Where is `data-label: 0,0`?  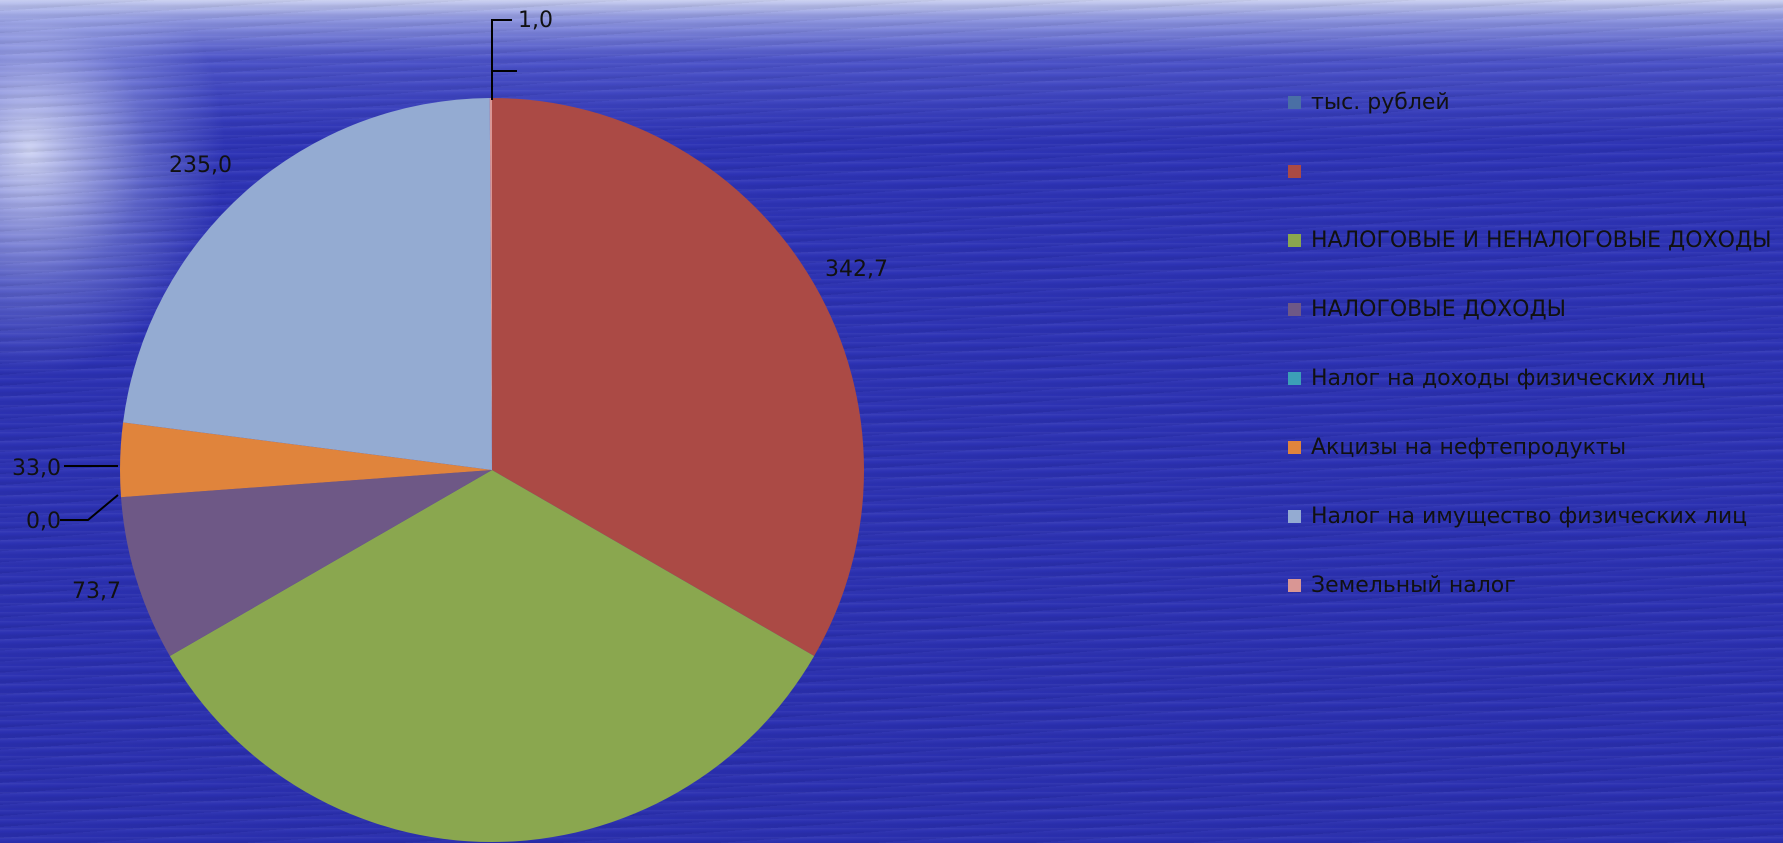 data-label: 0,0 is located at coordinates (43, 521).